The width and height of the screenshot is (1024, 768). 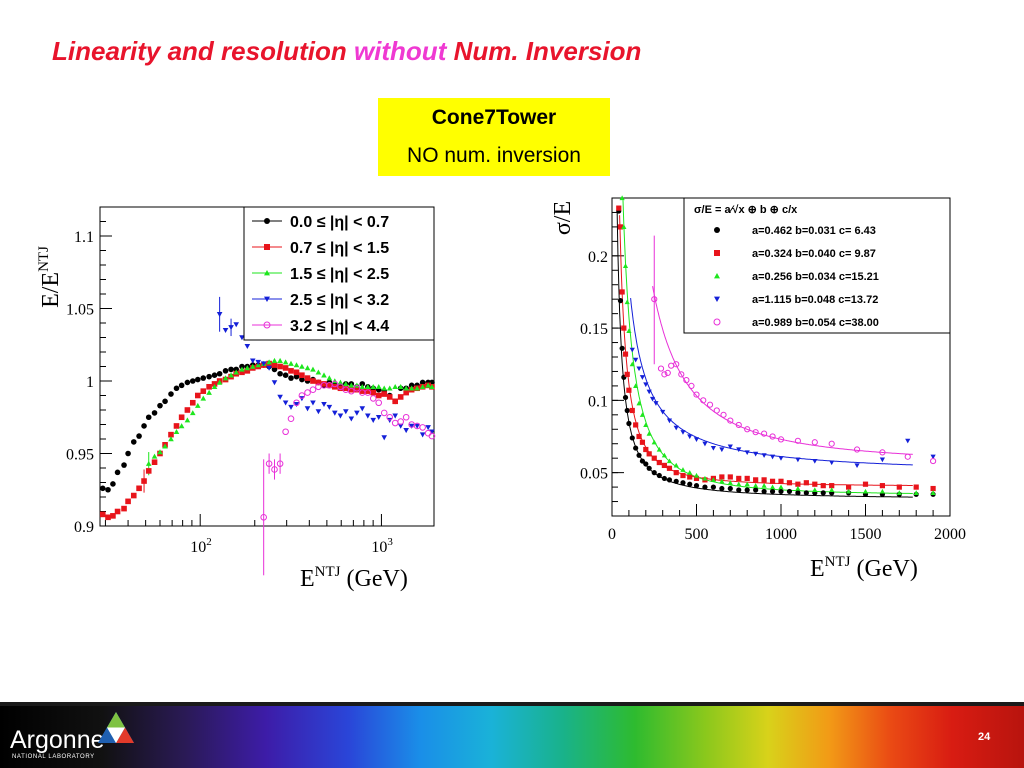 I want to click on linearity-y-tick-label: 0.95, so click(x=80, y=455).